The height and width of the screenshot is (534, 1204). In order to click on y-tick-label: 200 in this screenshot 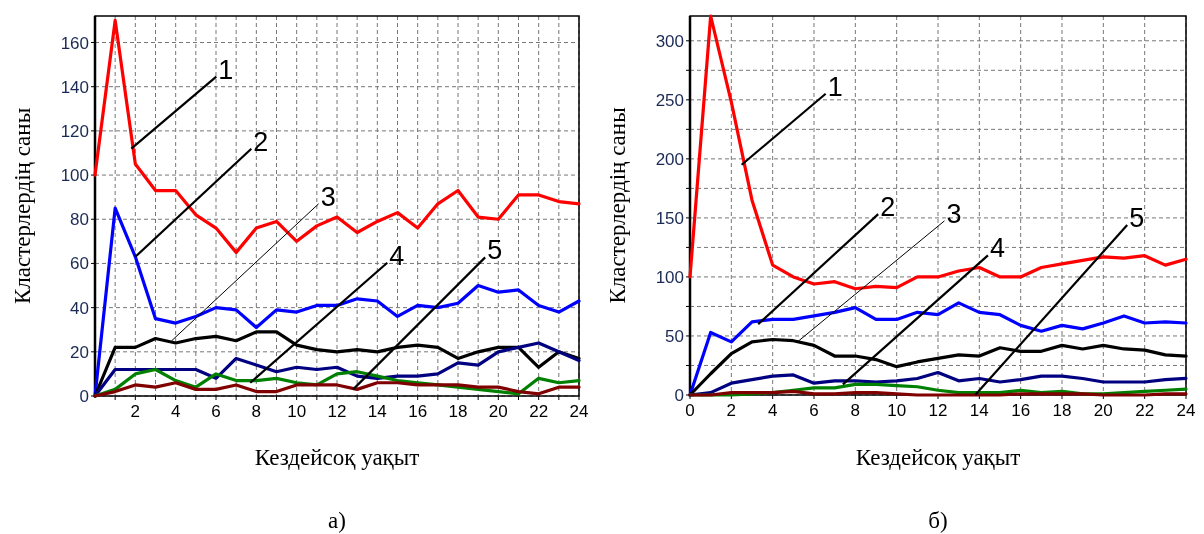, I will do `click(669, 159)`.